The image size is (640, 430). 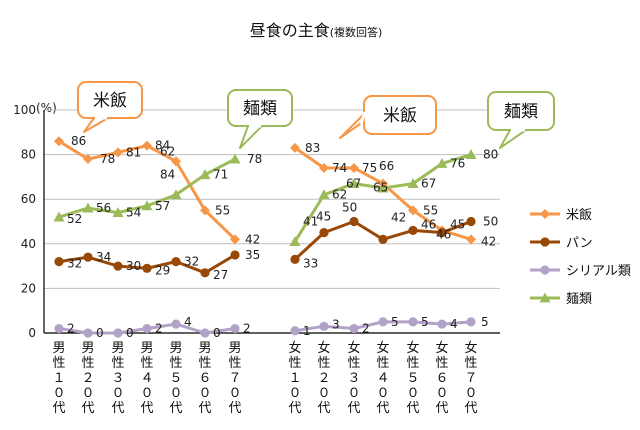 I want to click on callout-text-2: 米飯, so click(x=400, y=116).